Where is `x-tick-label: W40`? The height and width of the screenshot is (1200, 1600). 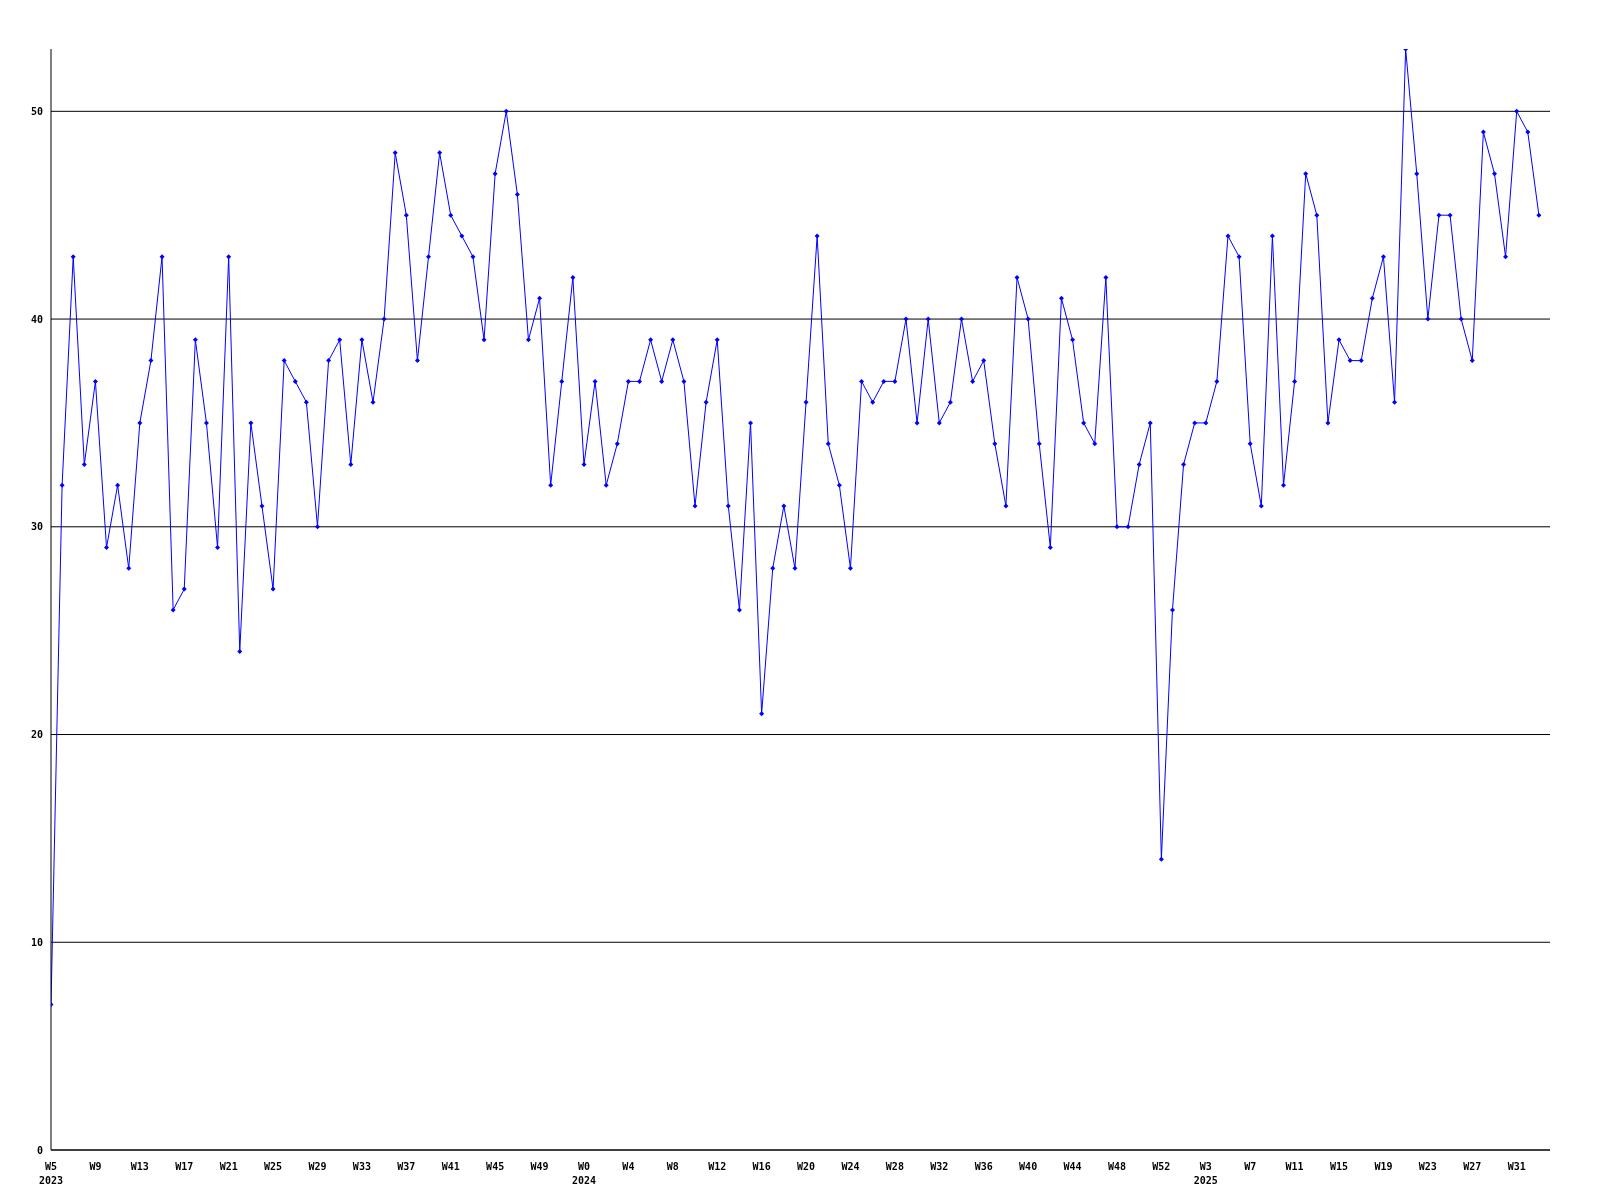
x-tick-label: W40 is located at coordinates (1028, 1166).